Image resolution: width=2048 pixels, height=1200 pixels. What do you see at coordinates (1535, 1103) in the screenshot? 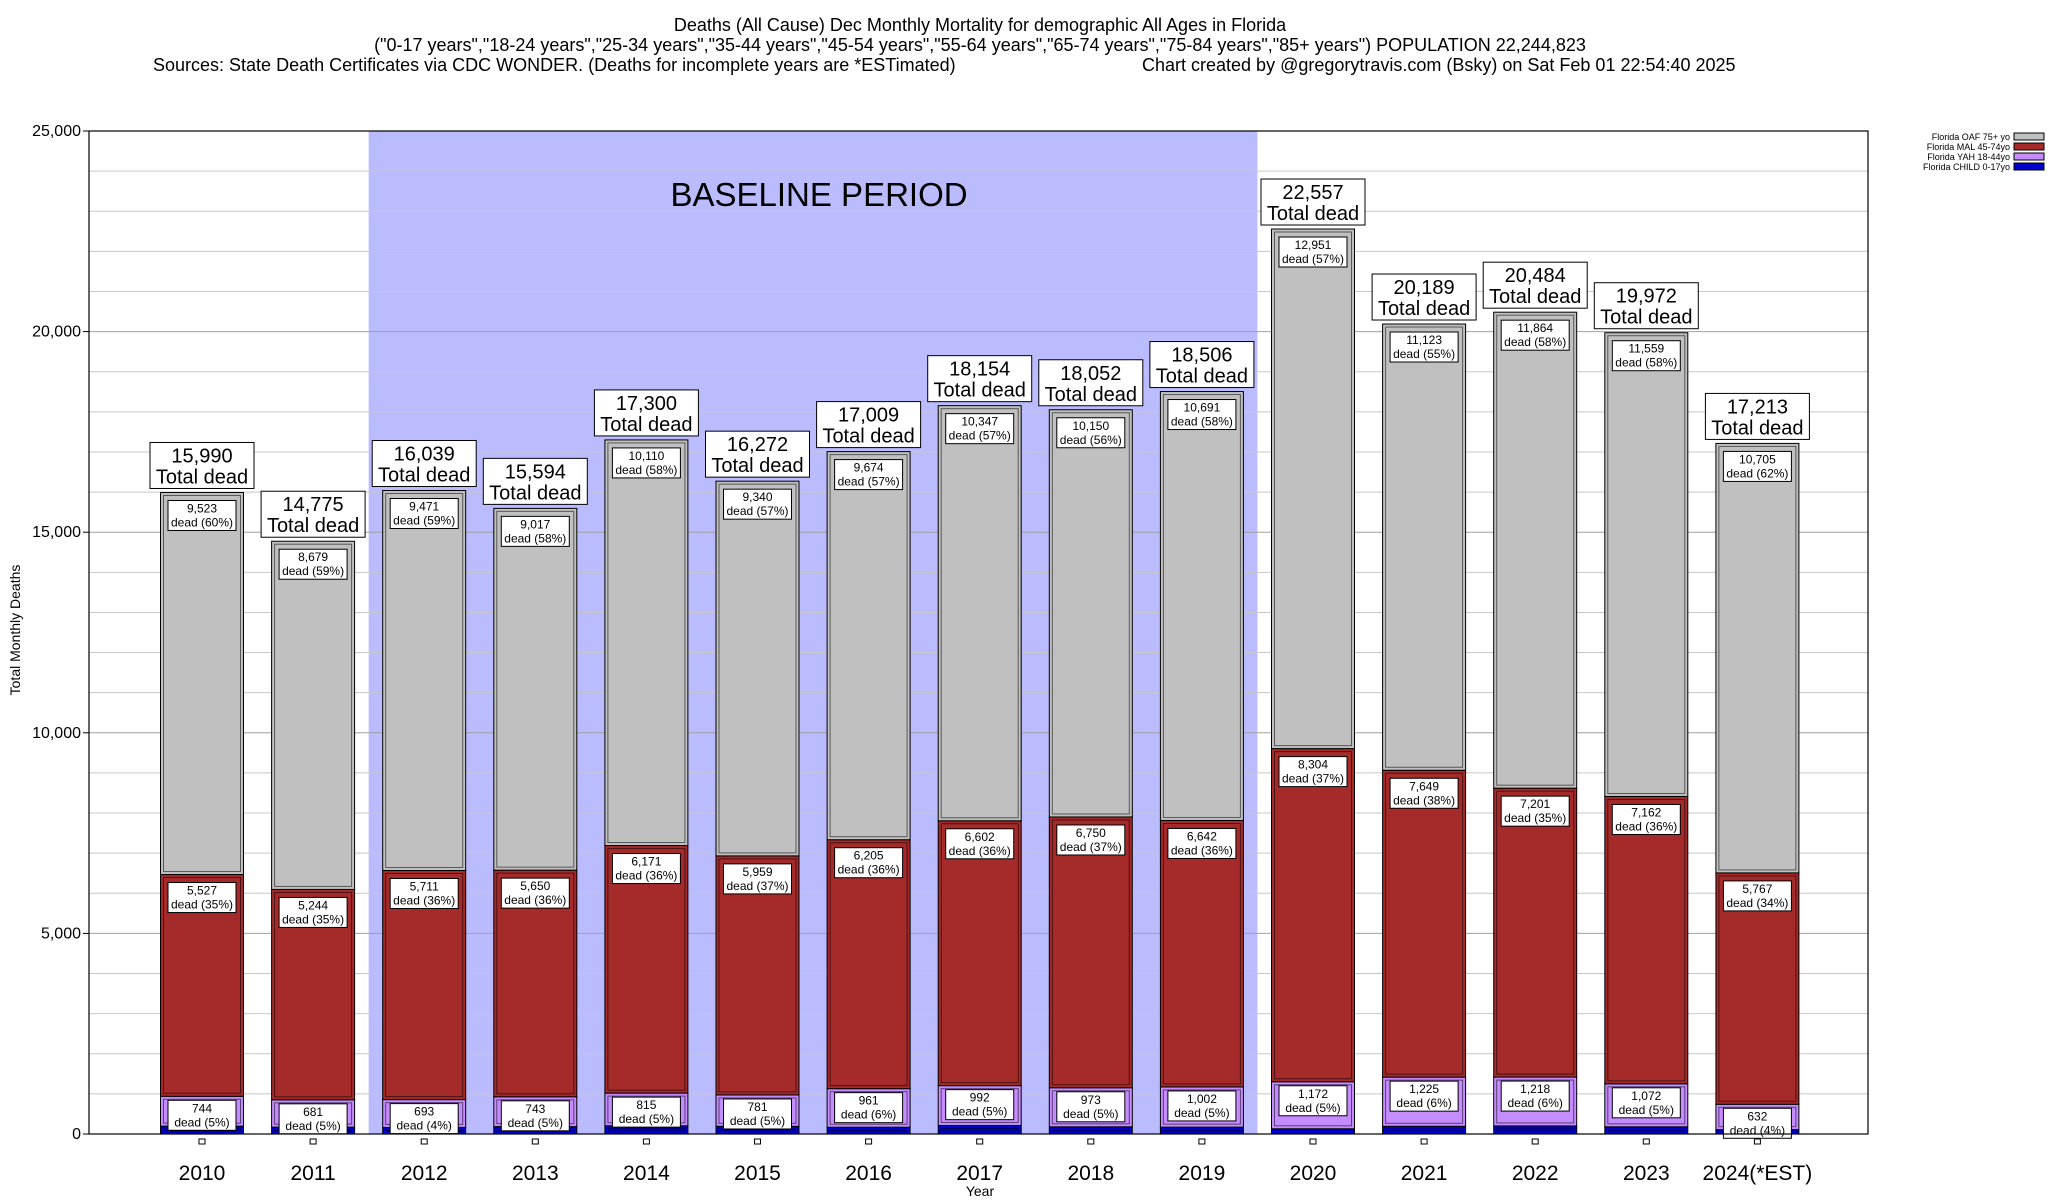
I see `segment-percent-label: dead (6%)` at bounding box center [1535, 1103].